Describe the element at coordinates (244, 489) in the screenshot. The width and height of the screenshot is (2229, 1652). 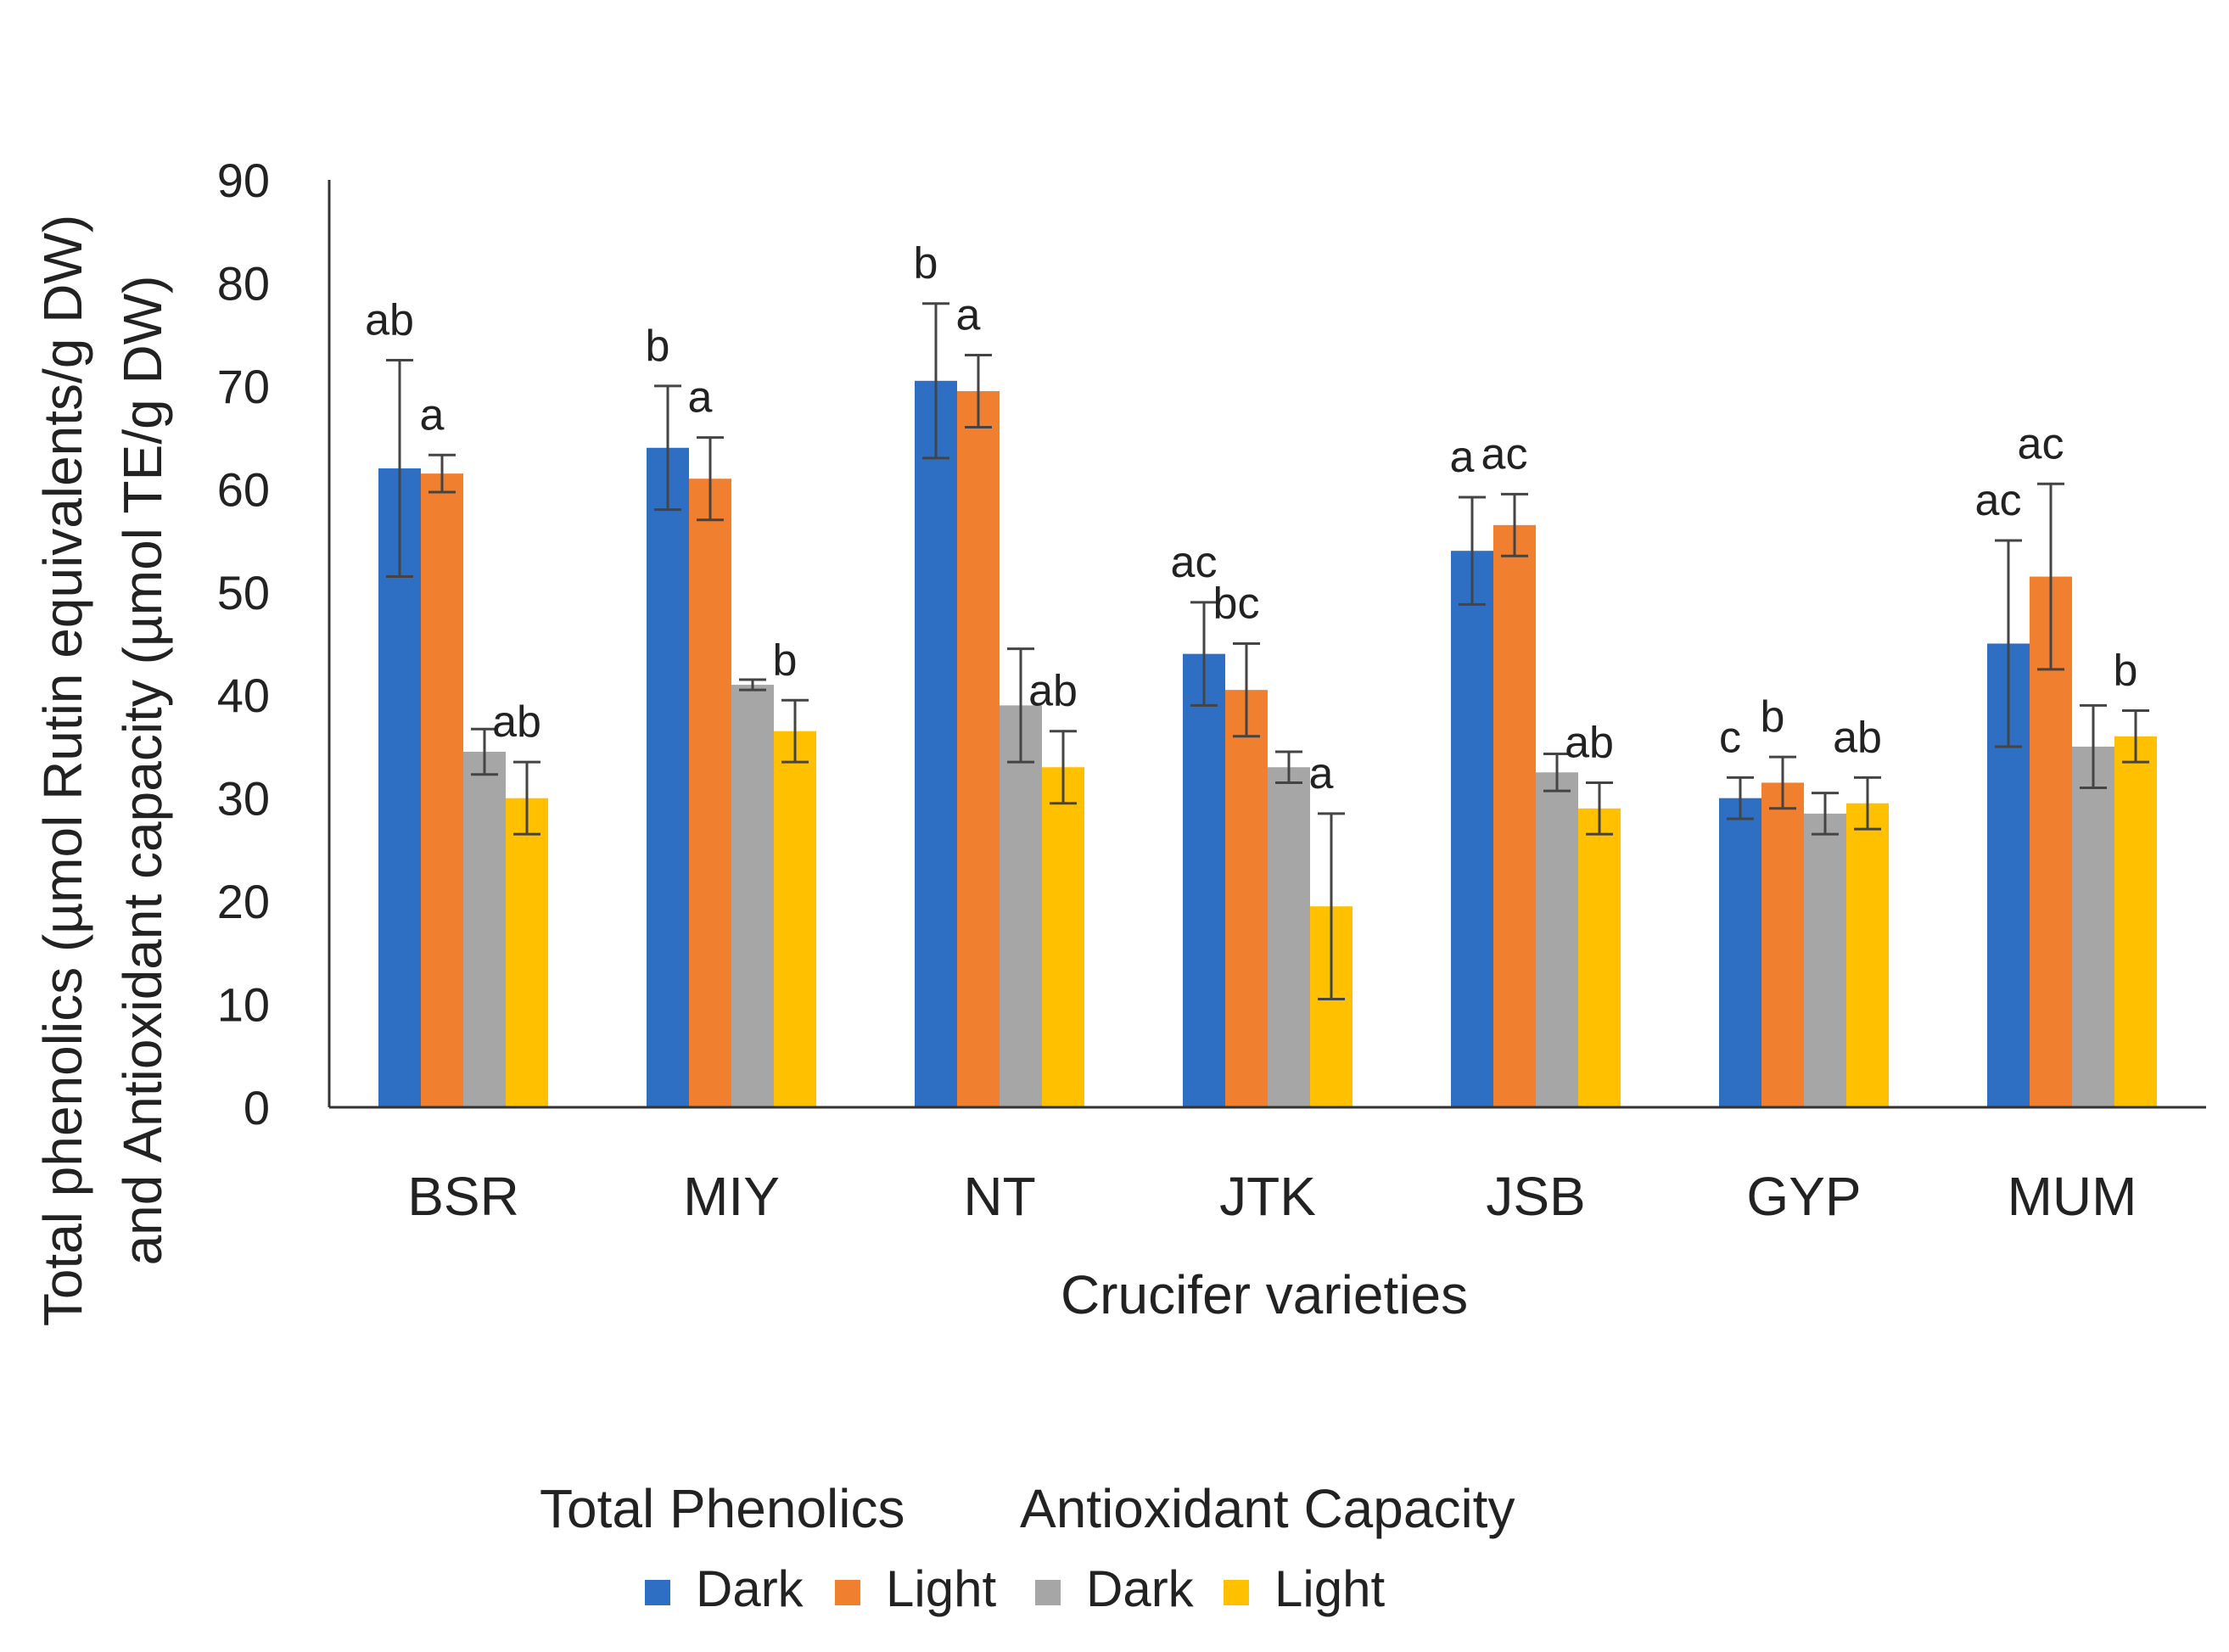
I see `y-tick-label-60: 60` at that location.